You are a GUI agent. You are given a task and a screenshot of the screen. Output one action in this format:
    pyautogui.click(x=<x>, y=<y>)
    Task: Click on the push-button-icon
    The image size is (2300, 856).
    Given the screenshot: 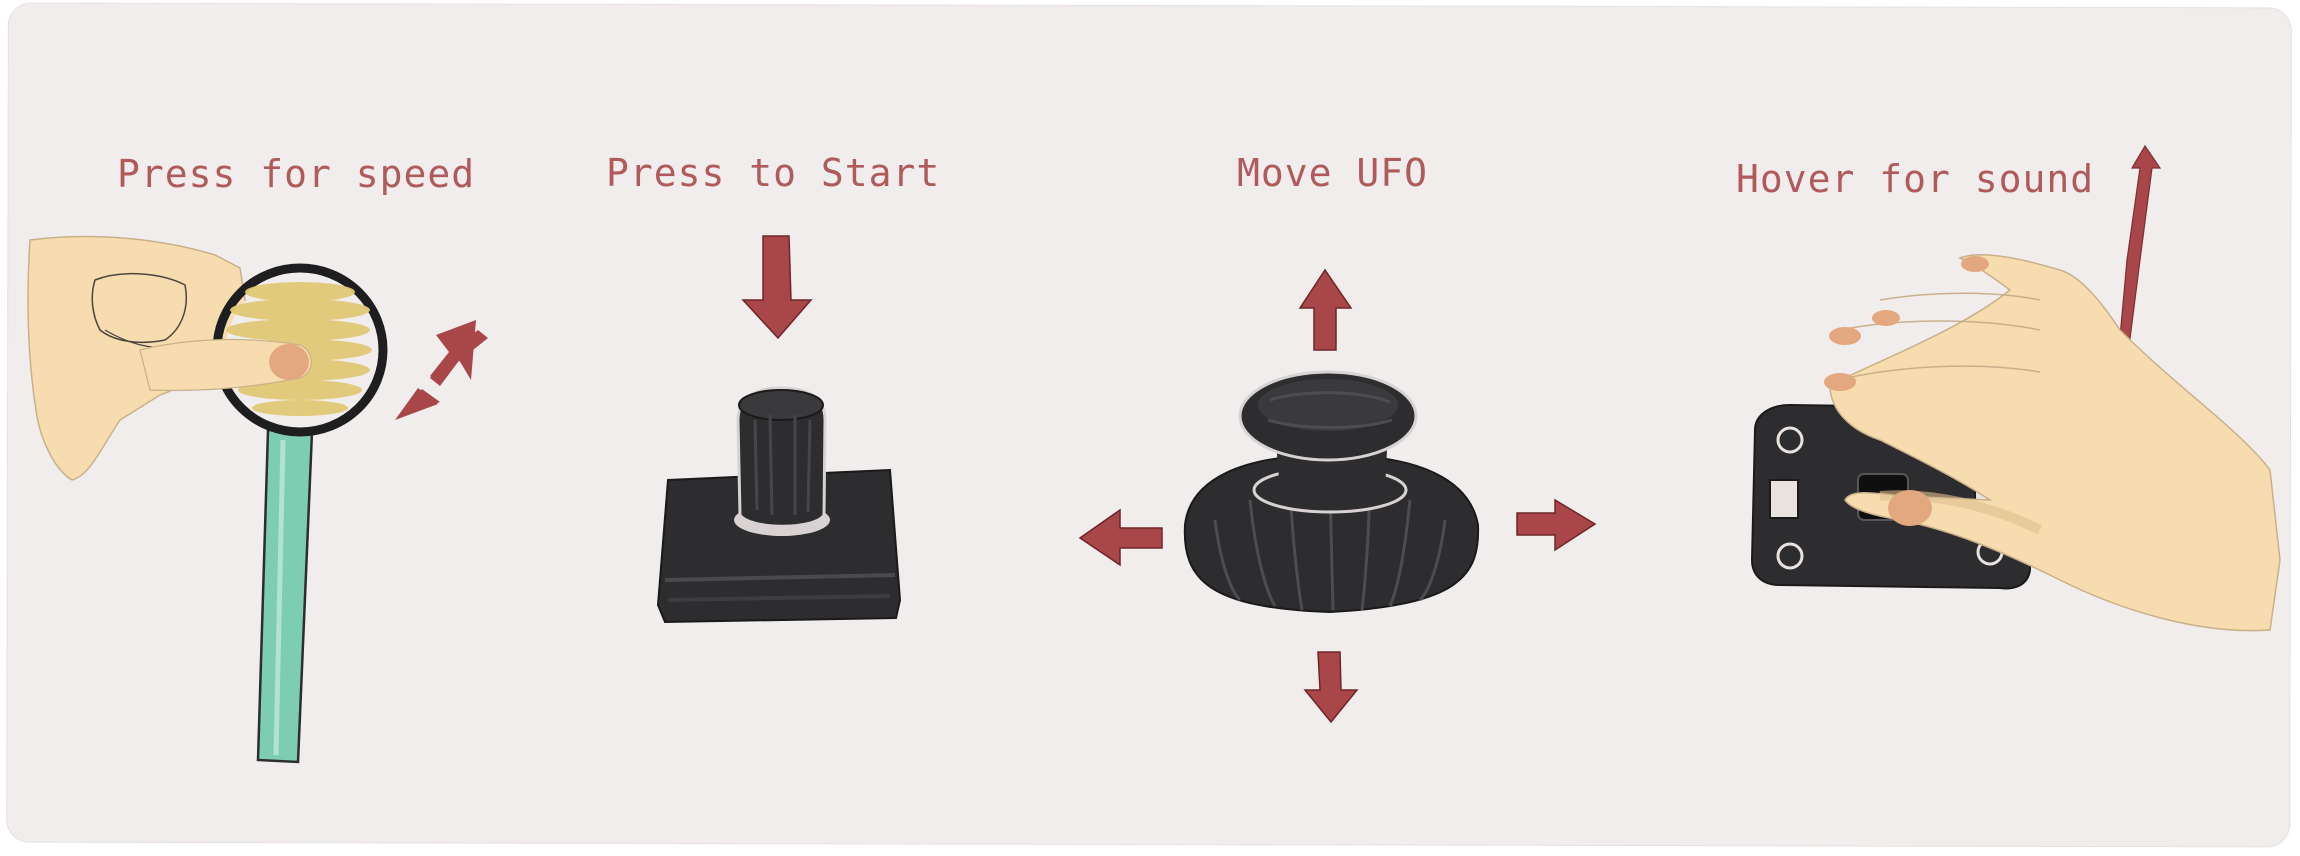 What is the action you would take?
    pyautogui.click(x=779, y=505)
    